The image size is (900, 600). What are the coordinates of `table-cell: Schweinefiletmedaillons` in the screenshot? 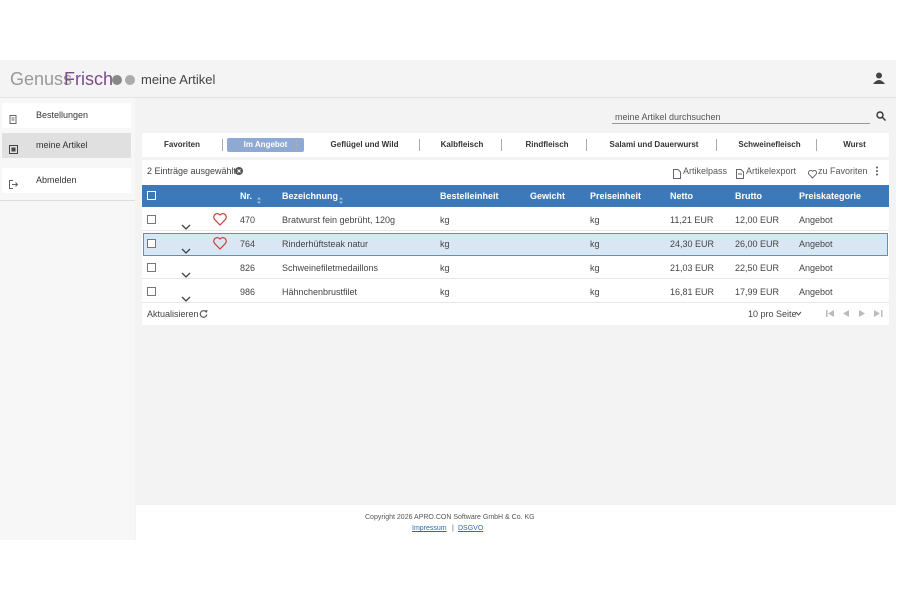 It's located at (330, 268).